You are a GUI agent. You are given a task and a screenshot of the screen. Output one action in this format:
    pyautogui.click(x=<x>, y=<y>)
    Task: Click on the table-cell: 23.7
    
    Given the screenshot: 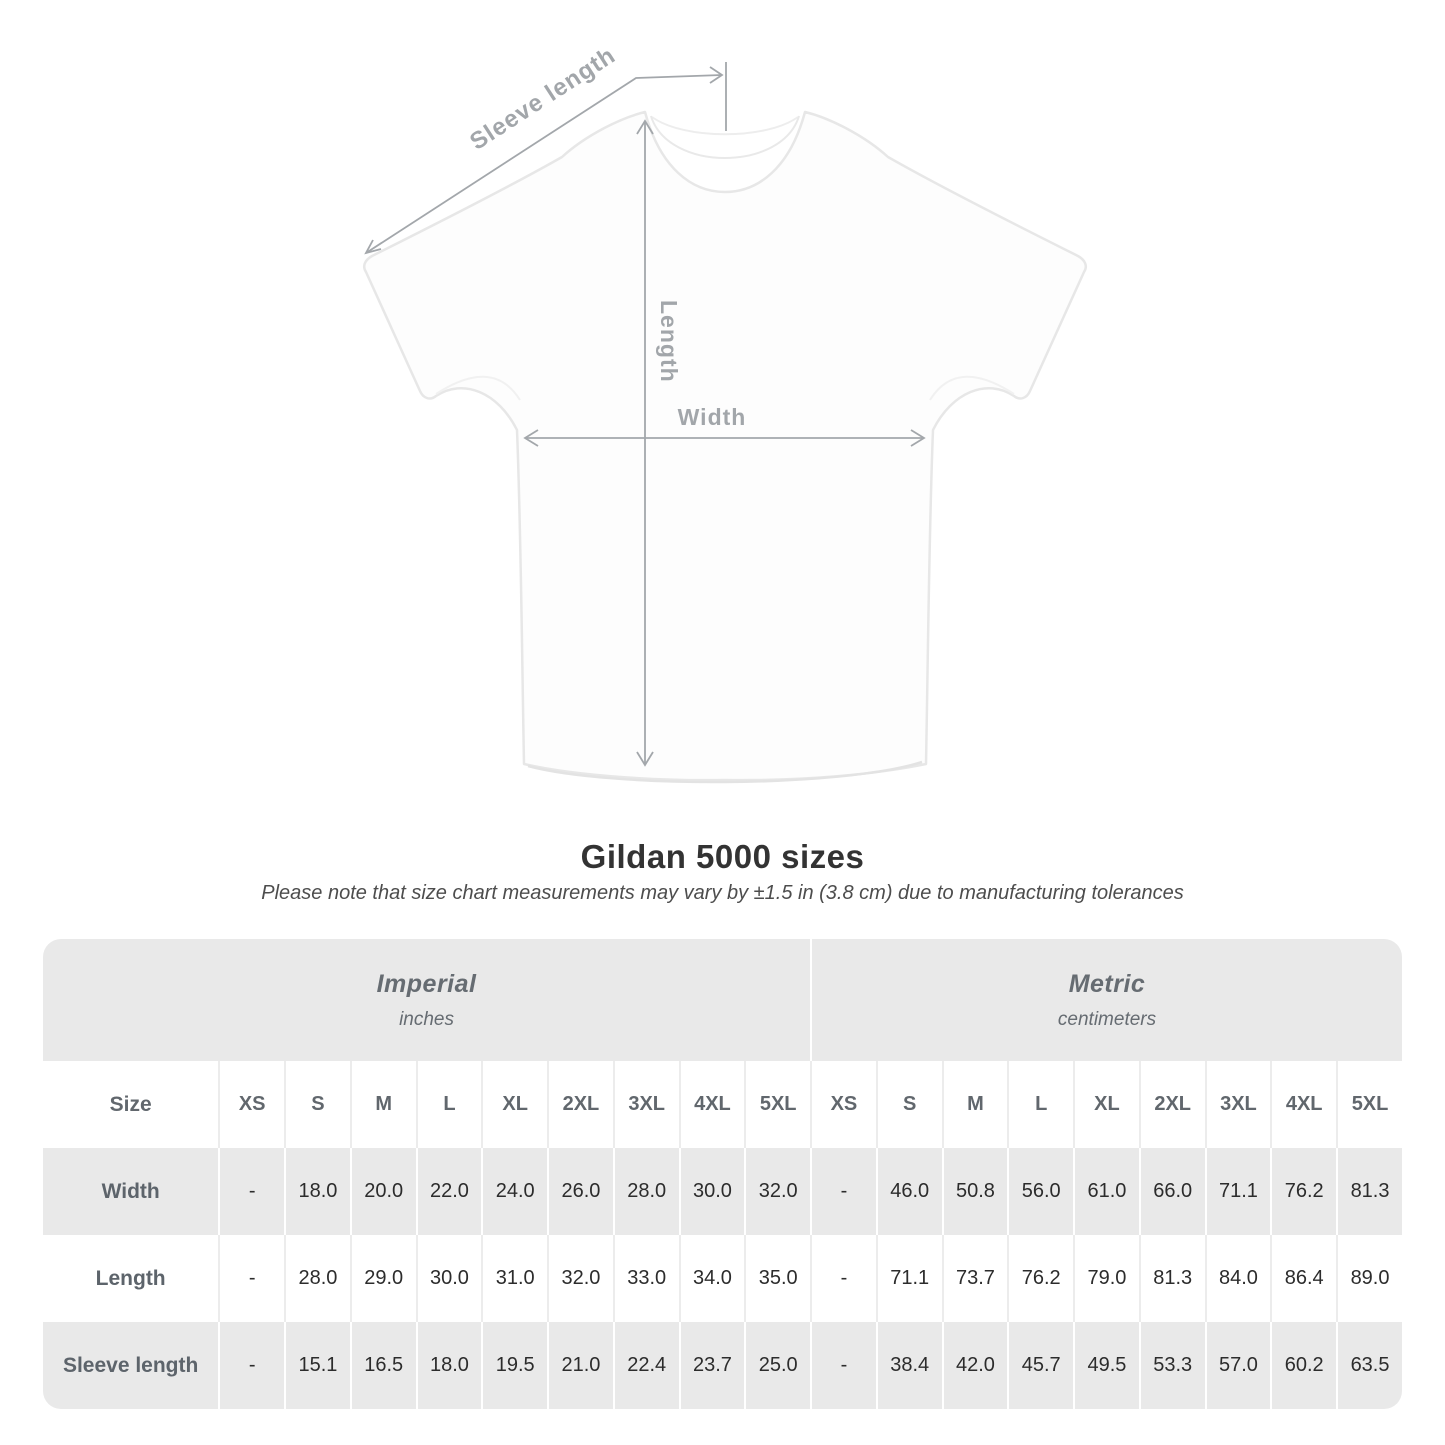 What is the action you would take?
    pyautogui.click(x=711, y=1365)
    